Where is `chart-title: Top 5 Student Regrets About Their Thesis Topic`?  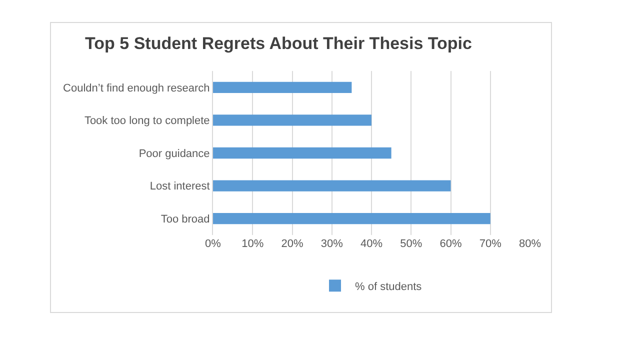 chart-title: Top 5 Student Regrets About Their Thesis Topic is located at coordinates (278, 44).